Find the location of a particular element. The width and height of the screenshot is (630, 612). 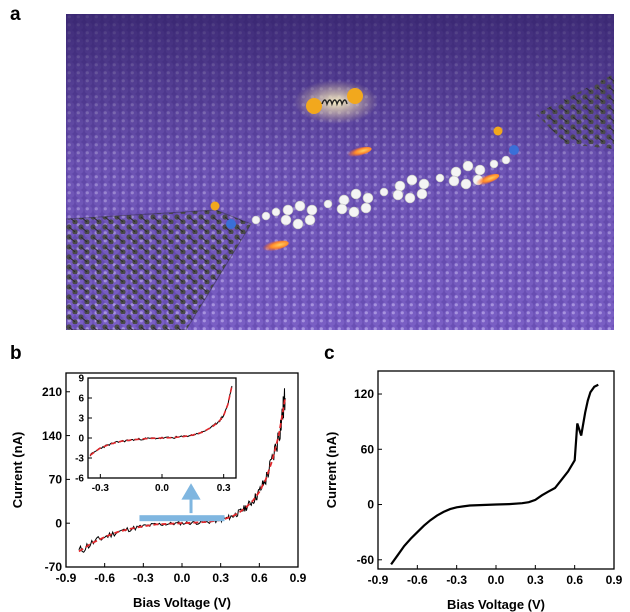

c-x-tick-label: -0.3 is located at coordinates (456, 580).